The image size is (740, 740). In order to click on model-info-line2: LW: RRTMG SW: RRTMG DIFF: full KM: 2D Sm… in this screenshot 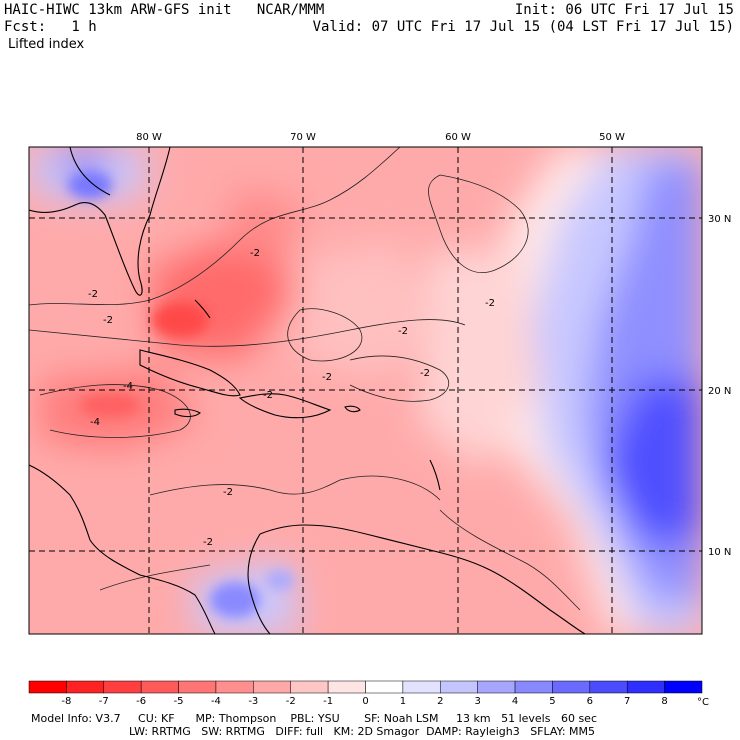, I will do `click(362, 731)`.